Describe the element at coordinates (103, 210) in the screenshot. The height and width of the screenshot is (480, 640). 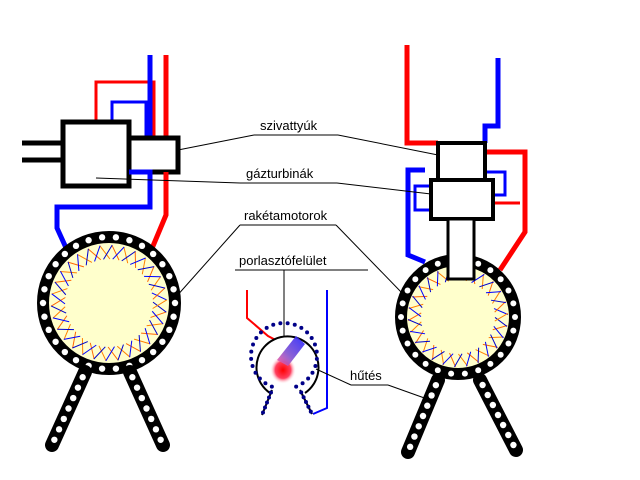
I see `left-oxidizer-to-chamber` at that location.